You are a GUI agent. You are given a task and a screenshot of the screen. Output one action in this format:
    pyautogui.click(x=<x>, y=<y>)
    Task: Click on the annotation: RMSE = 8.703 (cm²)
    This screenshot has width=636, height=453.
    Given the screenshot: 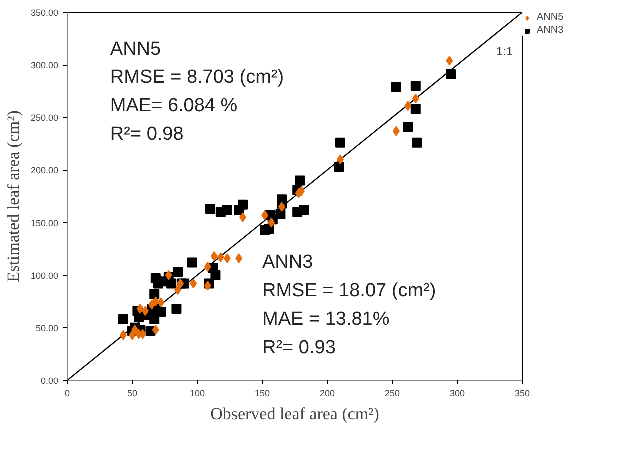 What is the action you would take?
    pyautogui.click(x=197, y=77)
    